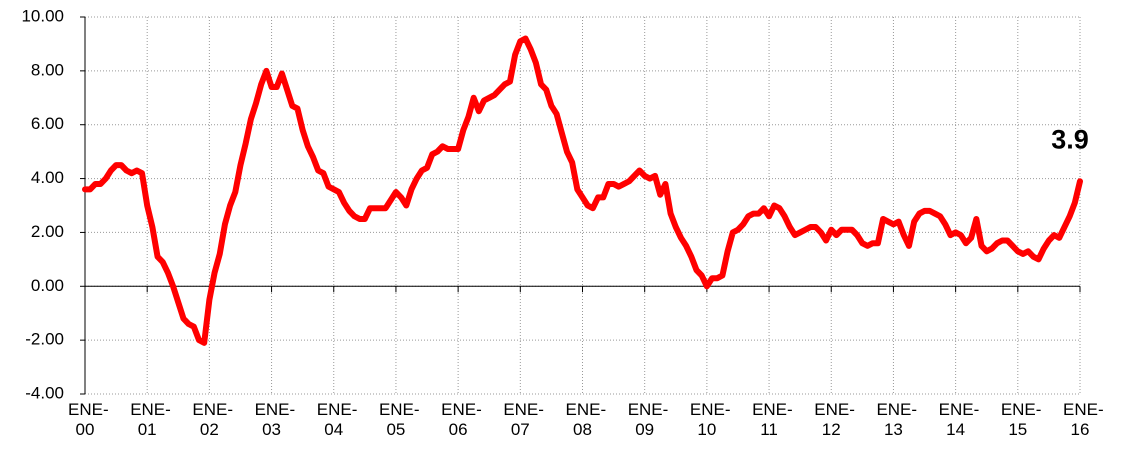  What do you see at coordinates (1021, 419) in the screenshot?
I see `x-tick-label: ENE-15` at bounding box center [1021, 419].